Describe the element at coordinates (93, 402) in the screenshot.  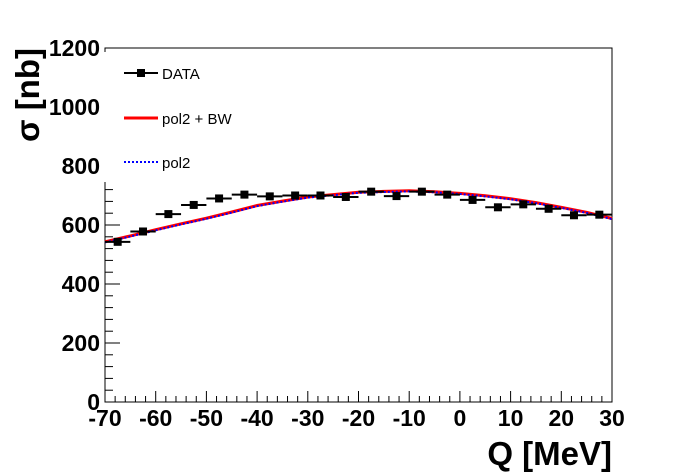
I see `y-tick-label: 0` at that location.